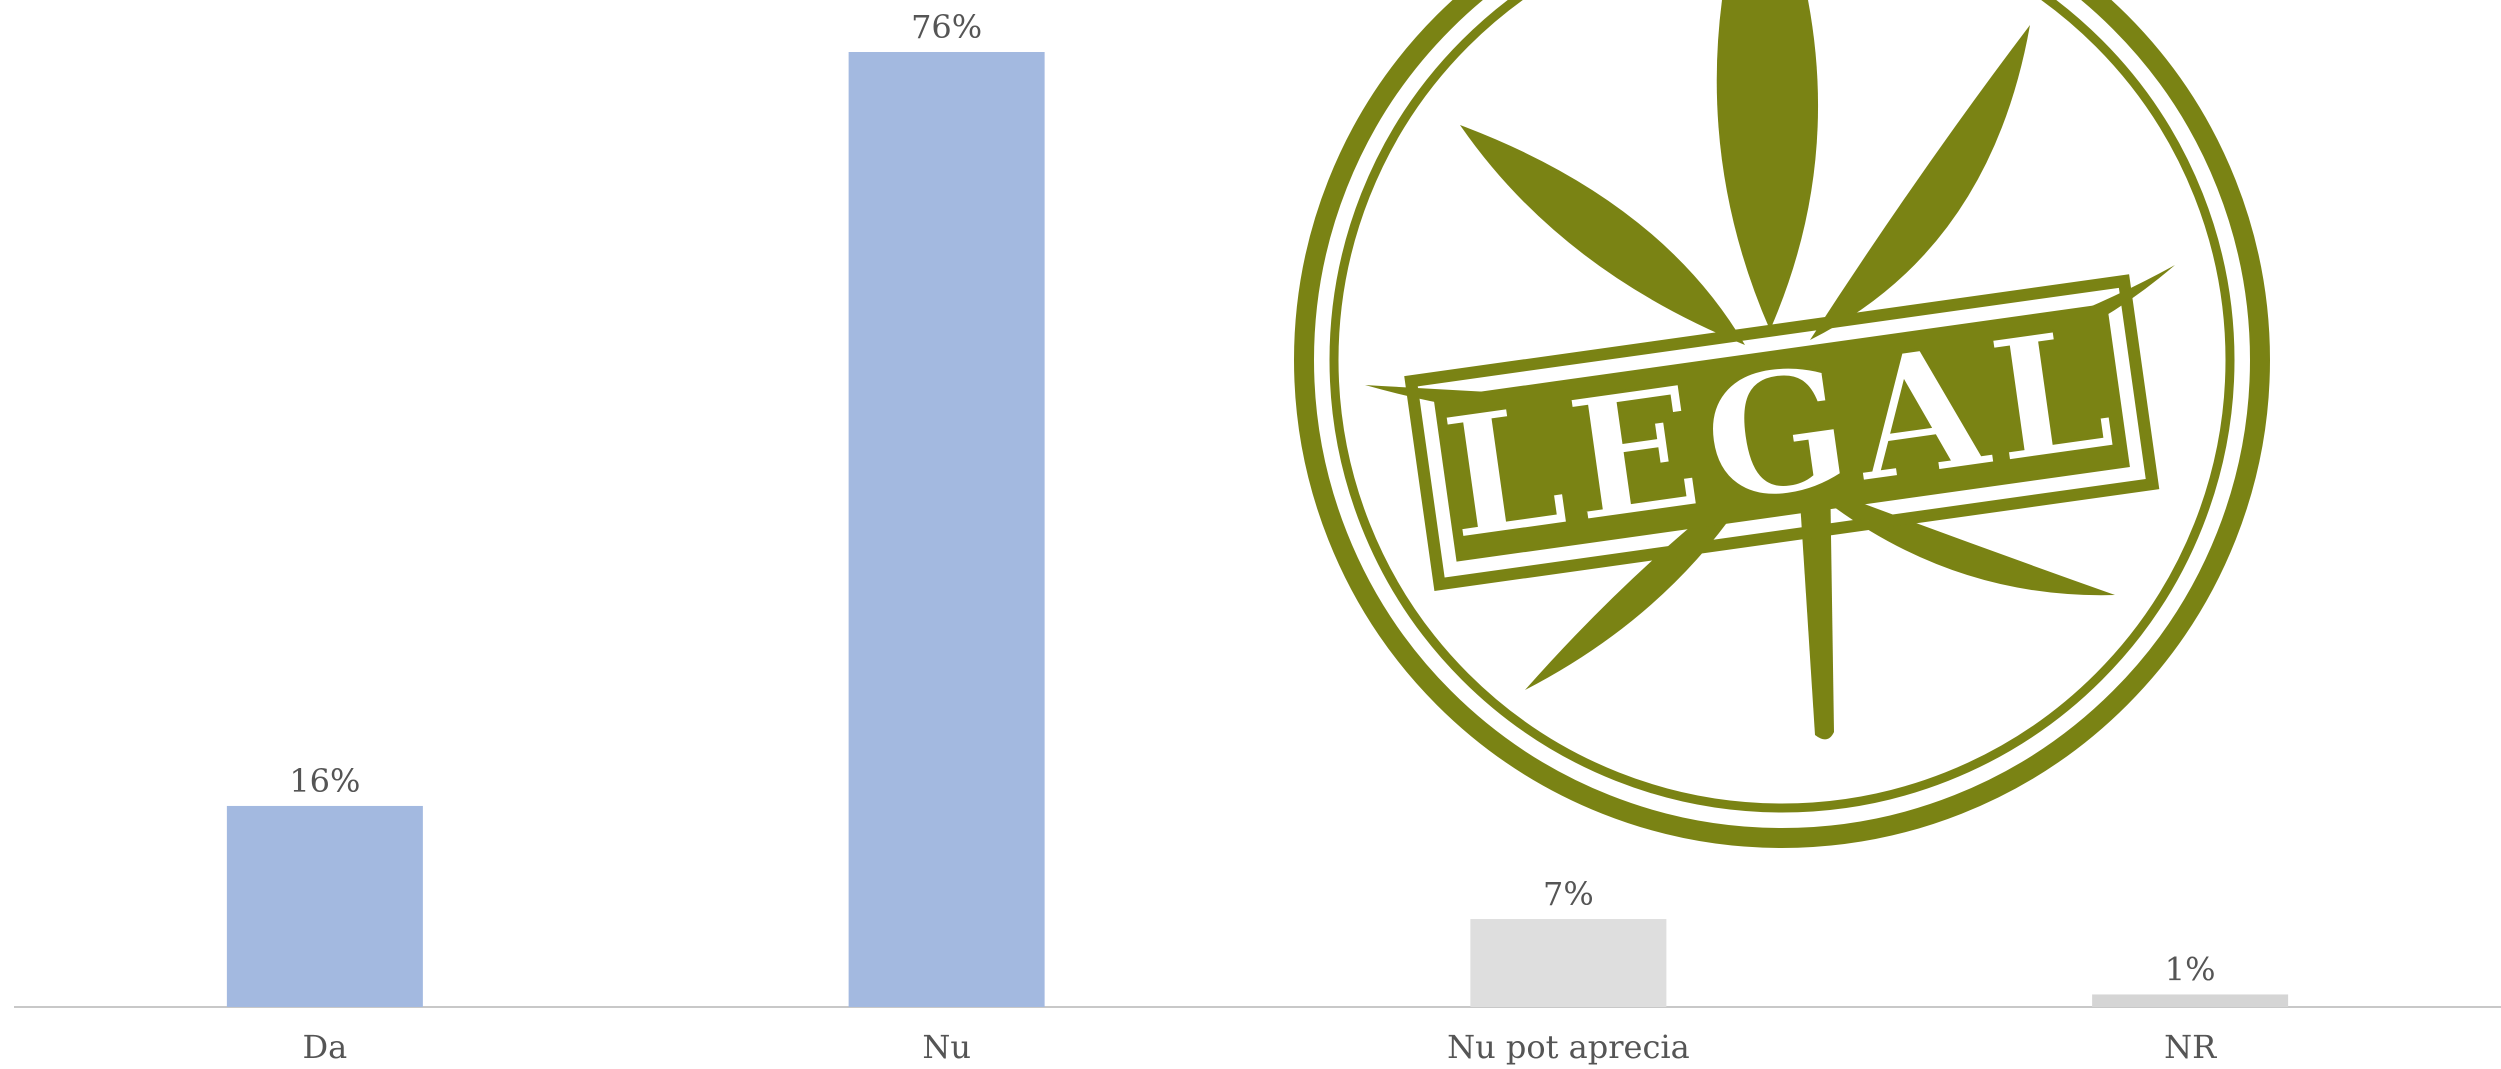 This screenshot has height=1069, width=2501. I want to click on value-label-2: 7%, so click(1568, 894).